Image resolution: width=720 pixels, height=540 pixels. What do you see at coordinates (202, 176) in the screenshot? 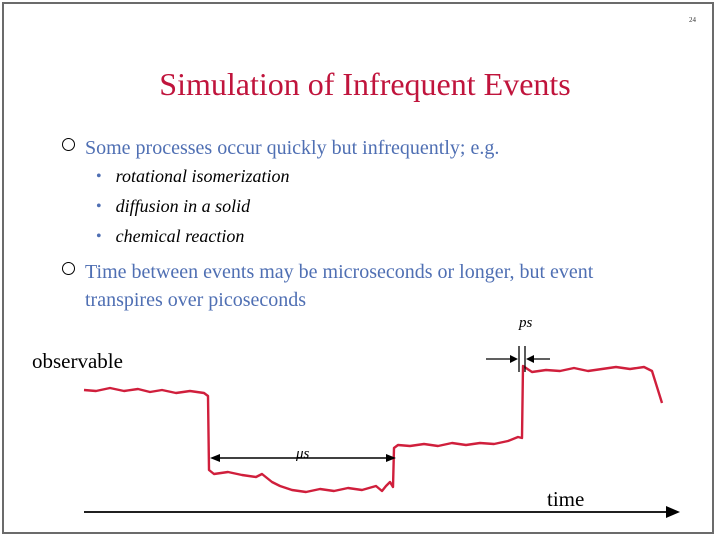
I see `sub-bullet-1-text: rotational isomerization` at bounding box center [202, 176].